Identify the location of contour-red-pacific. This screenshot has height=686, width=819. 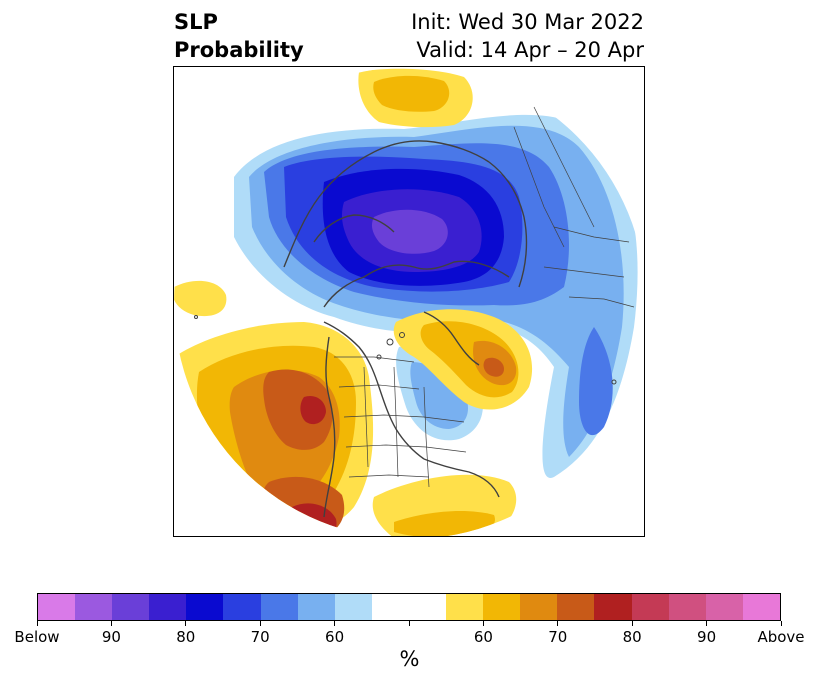
(313, 410).